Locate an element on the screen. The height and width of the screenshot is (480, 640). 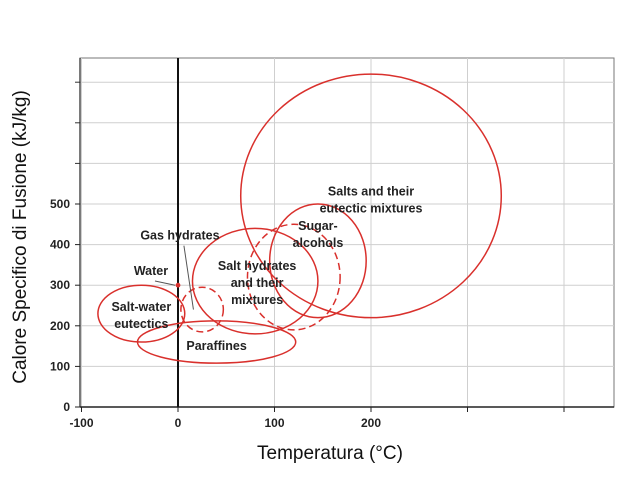
region-label: Salt hydrates is located at coordinates (257, 266).